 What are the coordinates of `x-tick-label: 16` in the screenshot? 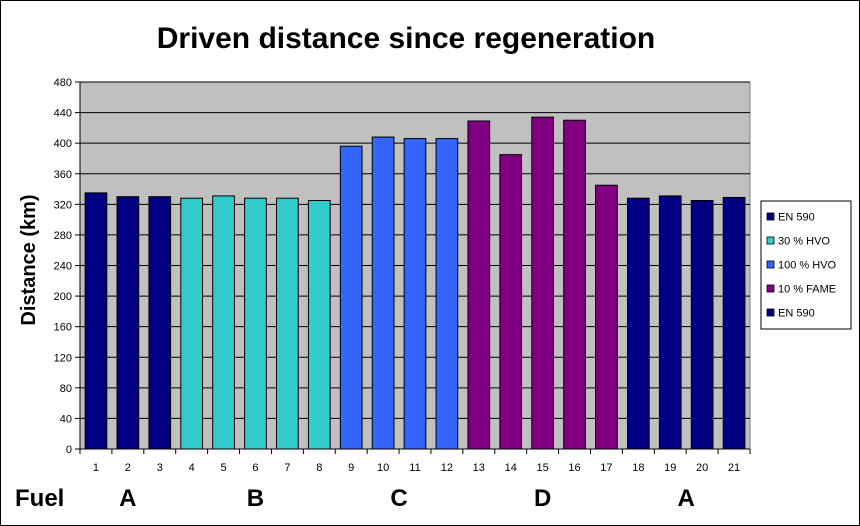 It's located at (574, 468).